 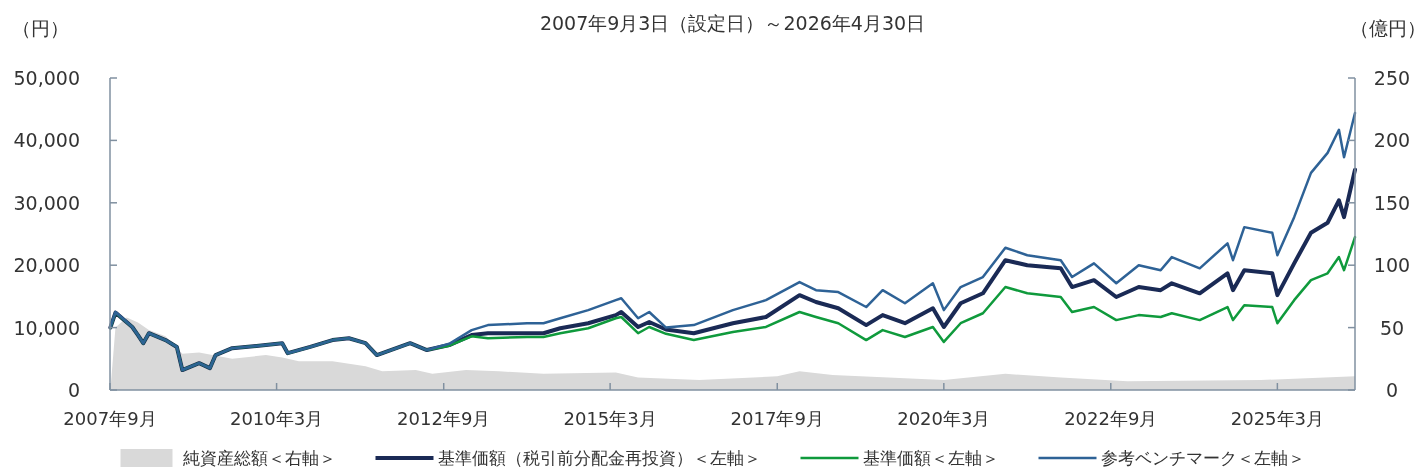 I want to click on legend-label: 基準価額＜左軸＞, so click(x=930, y=458).